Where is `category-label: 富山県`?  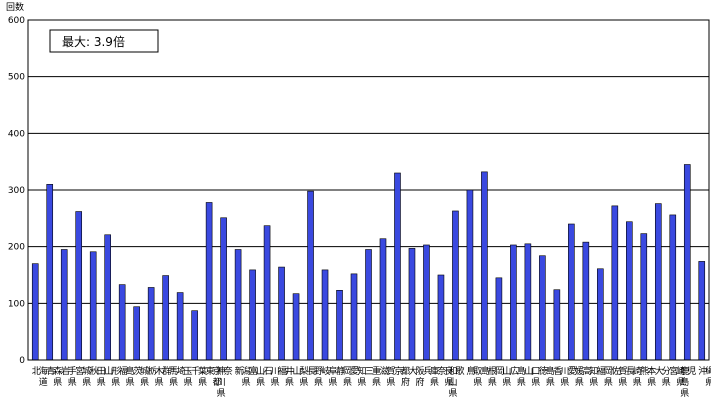
category-label: 富山県 is located at coordinates (257, 376).